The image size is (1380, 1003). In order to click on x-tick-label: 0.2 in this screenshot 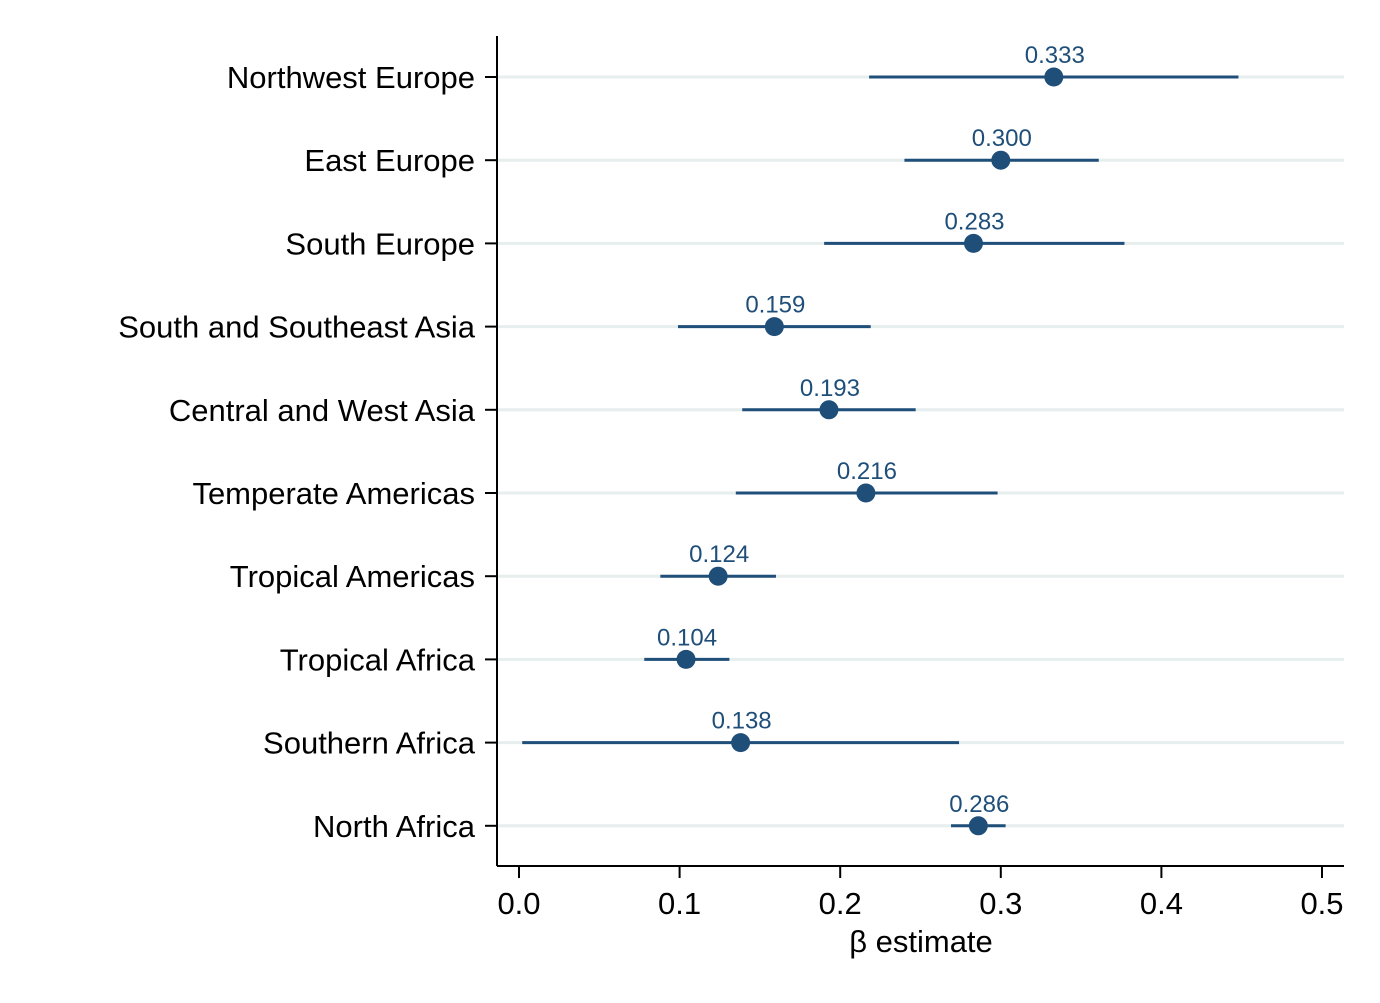, I will do `click(840, 903)`.